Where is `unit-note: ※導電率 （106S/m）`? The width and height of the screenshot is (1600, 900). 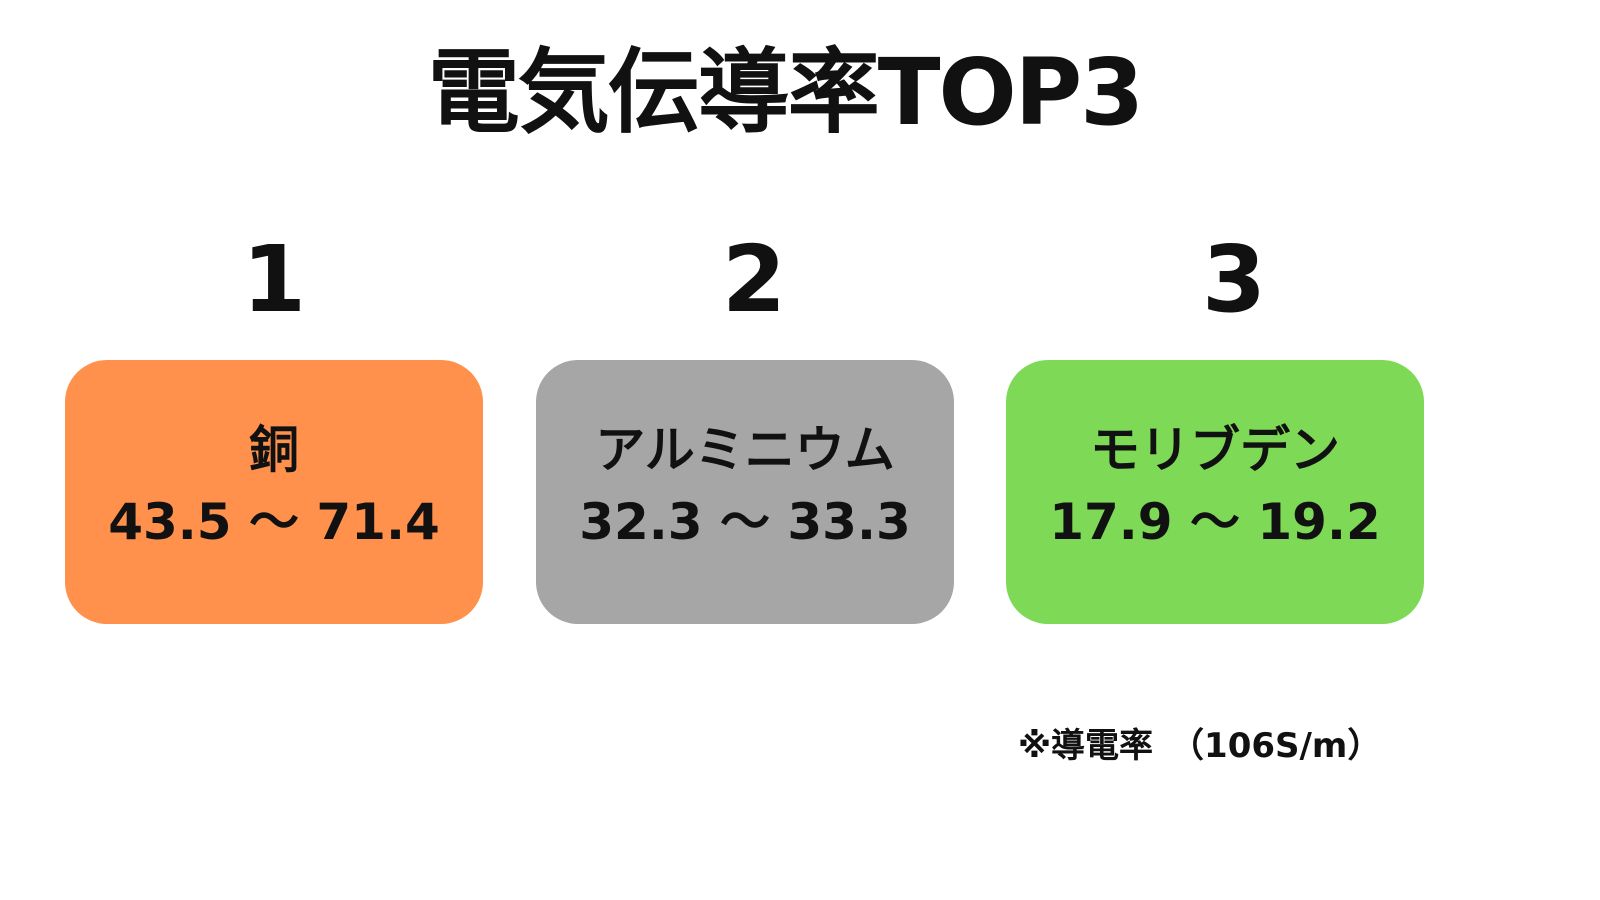
unit-note: ※導電率 （106S/m） is located at coordinates (1200, 746).